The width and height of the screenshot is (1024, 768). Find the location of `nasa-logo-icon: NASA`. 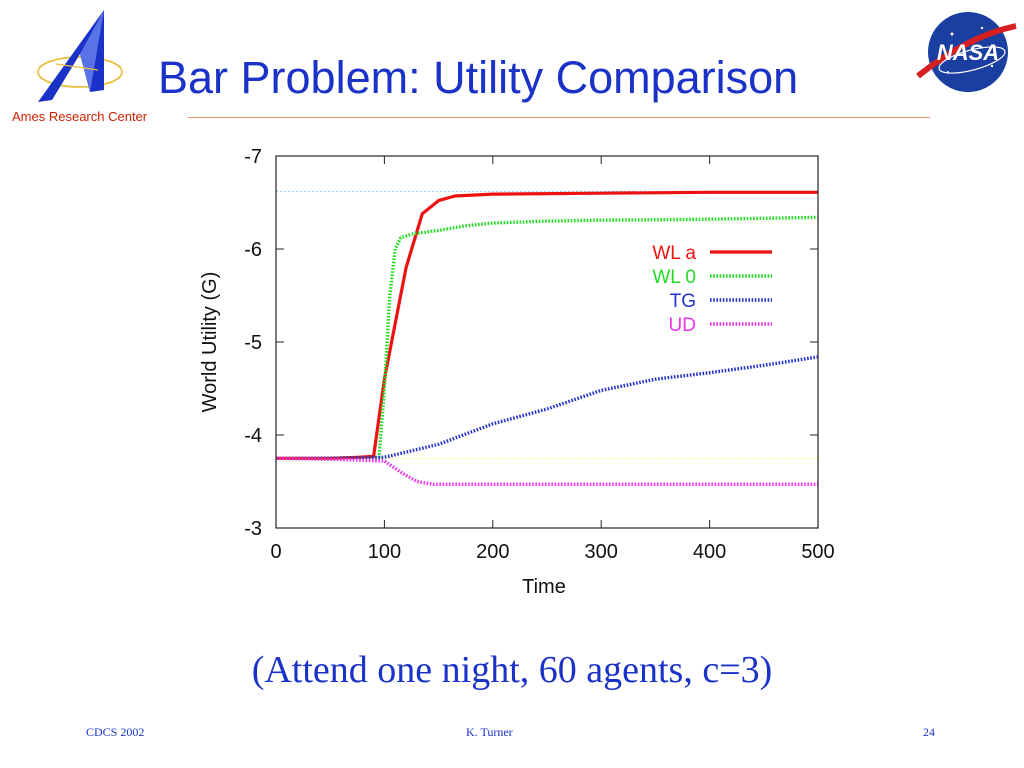

nasa-logo-icon: NASA is located at coordinates (966, 52).